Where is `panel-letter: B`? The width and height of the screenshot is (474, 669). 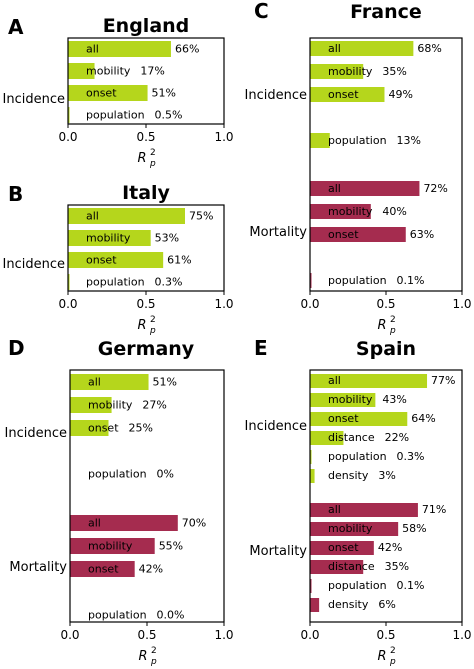
panel-letter: B is located at coordinates (15, 194).